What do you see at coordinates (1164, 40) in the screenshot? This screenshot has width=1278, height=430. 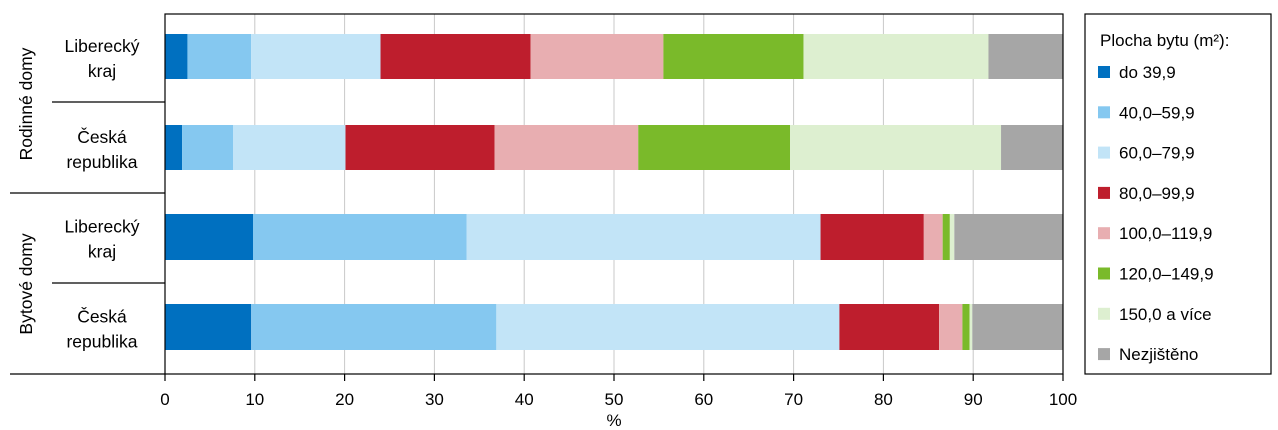 I see `legend-title: Plocha bytu (m²):` at bounding box center [1164, 40].